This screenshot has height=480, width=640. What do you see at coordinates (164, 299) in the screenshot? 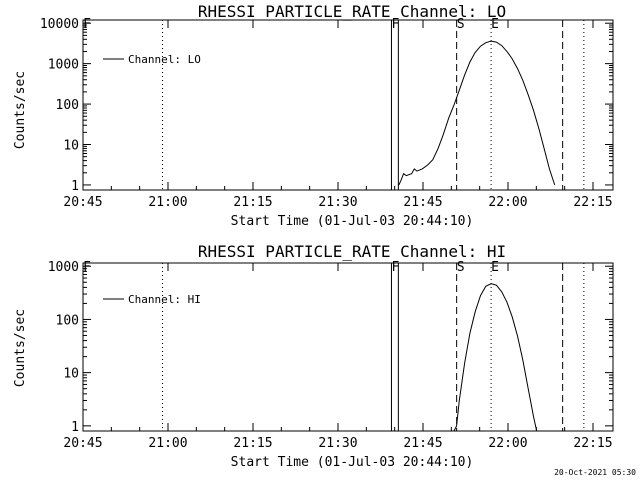
I see `legend-label-hi: Channel: HI` at bounding box center [164, 299].